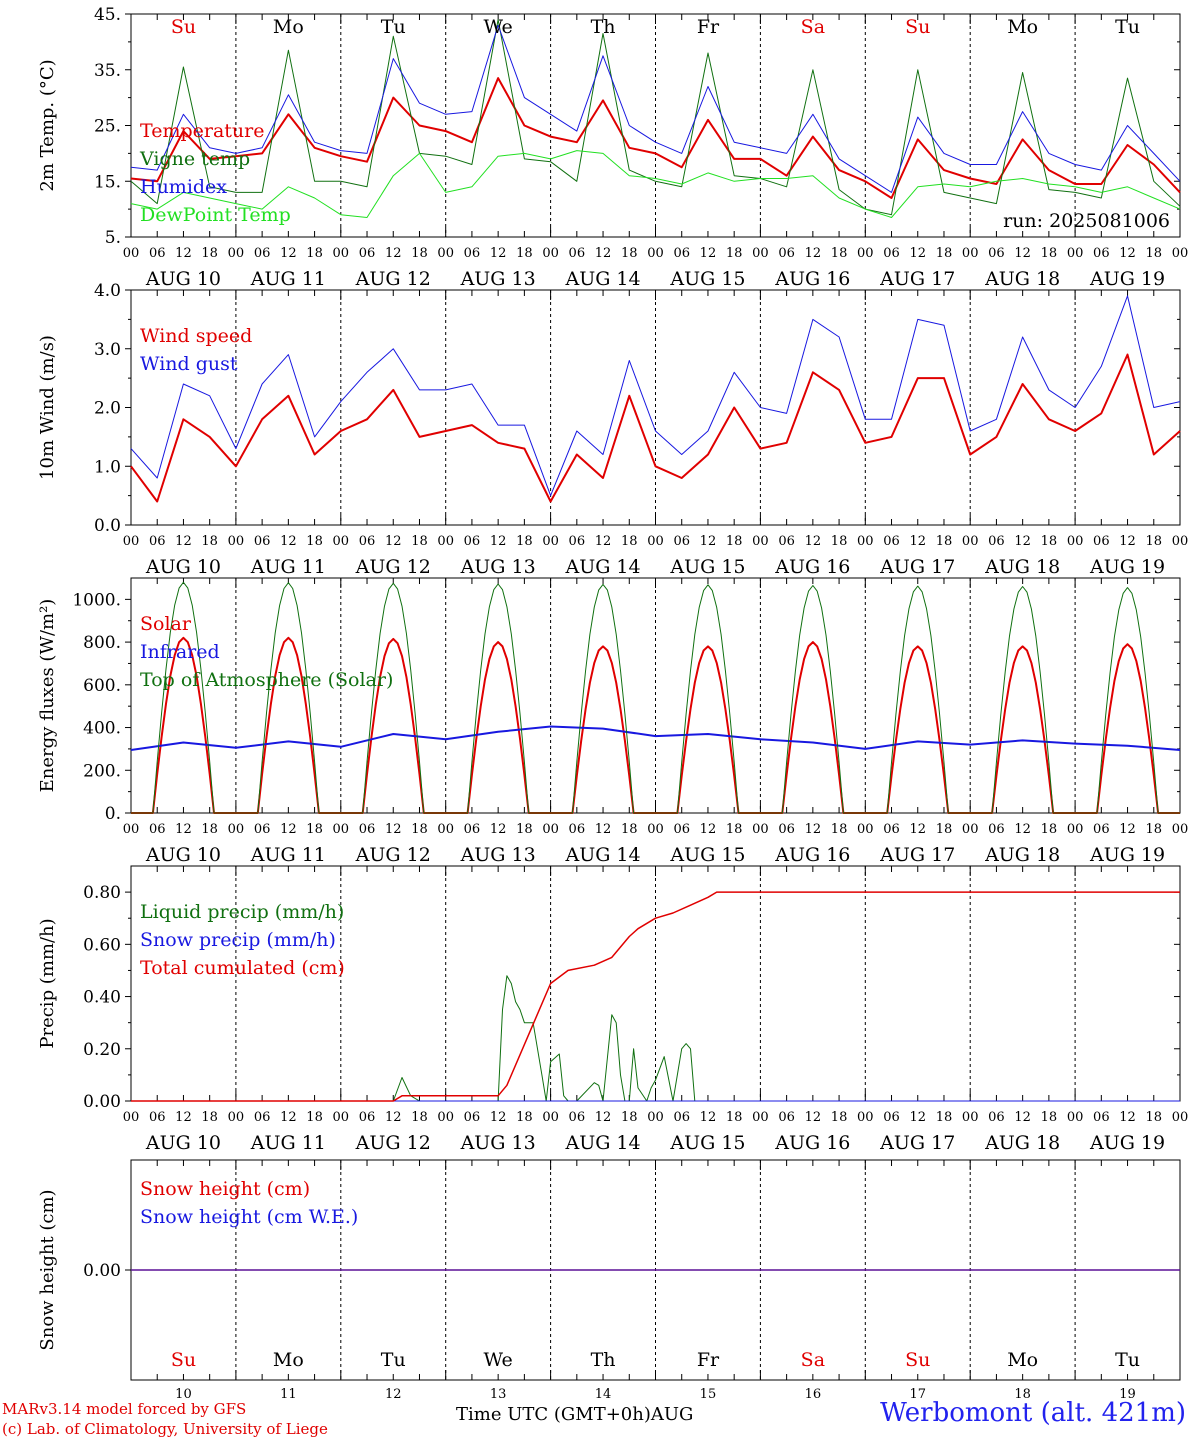 Image resolution: width=1194 pixels, height=1440 pixels. Describe the element at coordinates (102, 945) in the screenshot. I see `y-tick-label: 0.60` at that location.